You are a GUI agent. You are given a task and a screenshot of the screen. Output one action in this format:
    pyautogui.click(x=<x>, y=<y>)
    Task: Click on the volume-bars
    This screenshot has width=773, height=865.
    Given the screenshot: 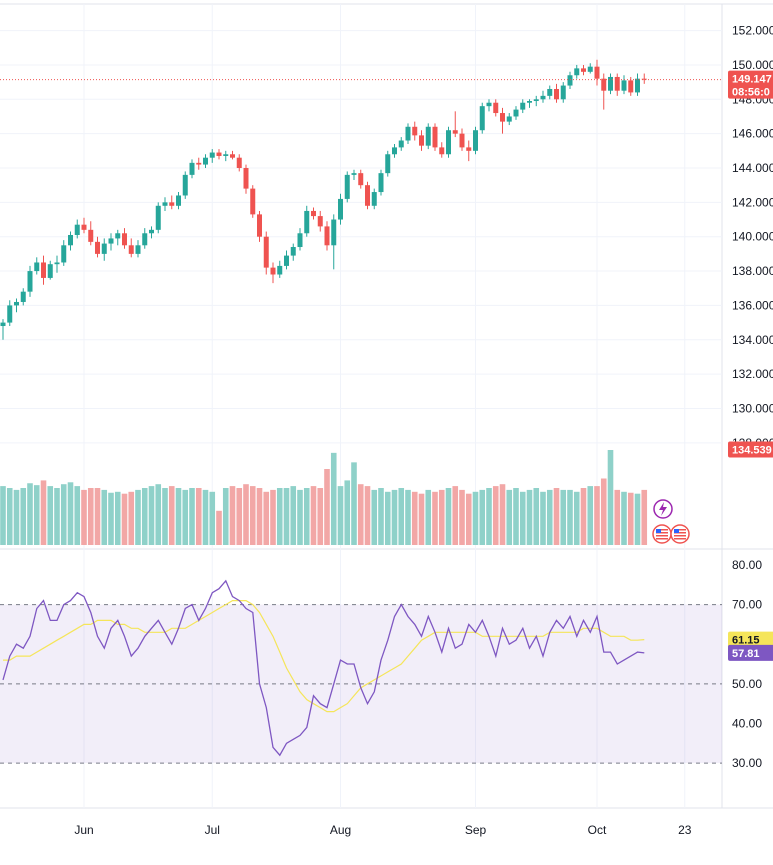 What is the action you would take?
    pyautogui.click(x=324, y=497)
    